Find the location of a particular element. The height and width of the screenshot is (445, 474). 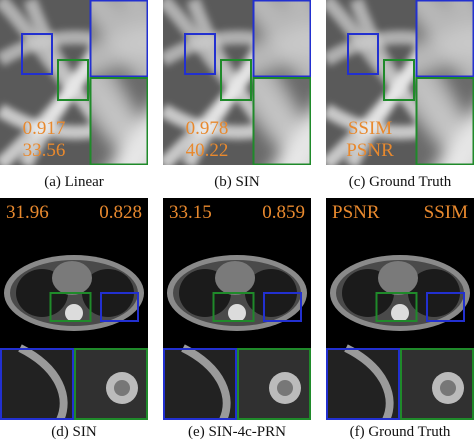

overlay-text: 0.917 is located at coordinates (44, 128).